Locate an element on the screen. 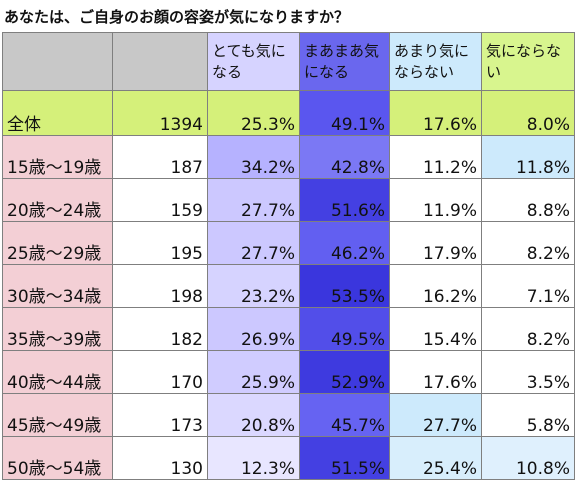 The height and width of the screenshot is (480, 575). value-very-concerned: 34.2% is located at coordinates (253, 157).